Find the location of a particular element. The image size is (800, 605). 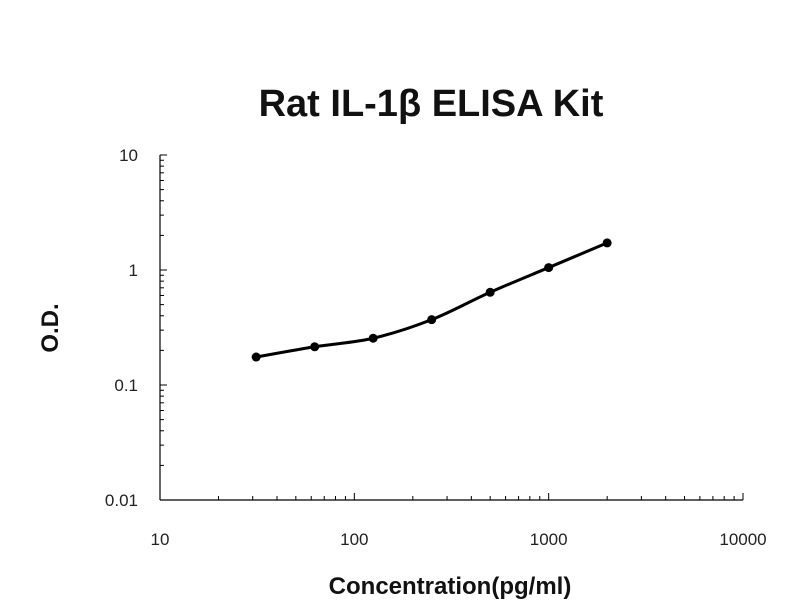

x-tick-label: 100 is located at coordinates (354, 539).